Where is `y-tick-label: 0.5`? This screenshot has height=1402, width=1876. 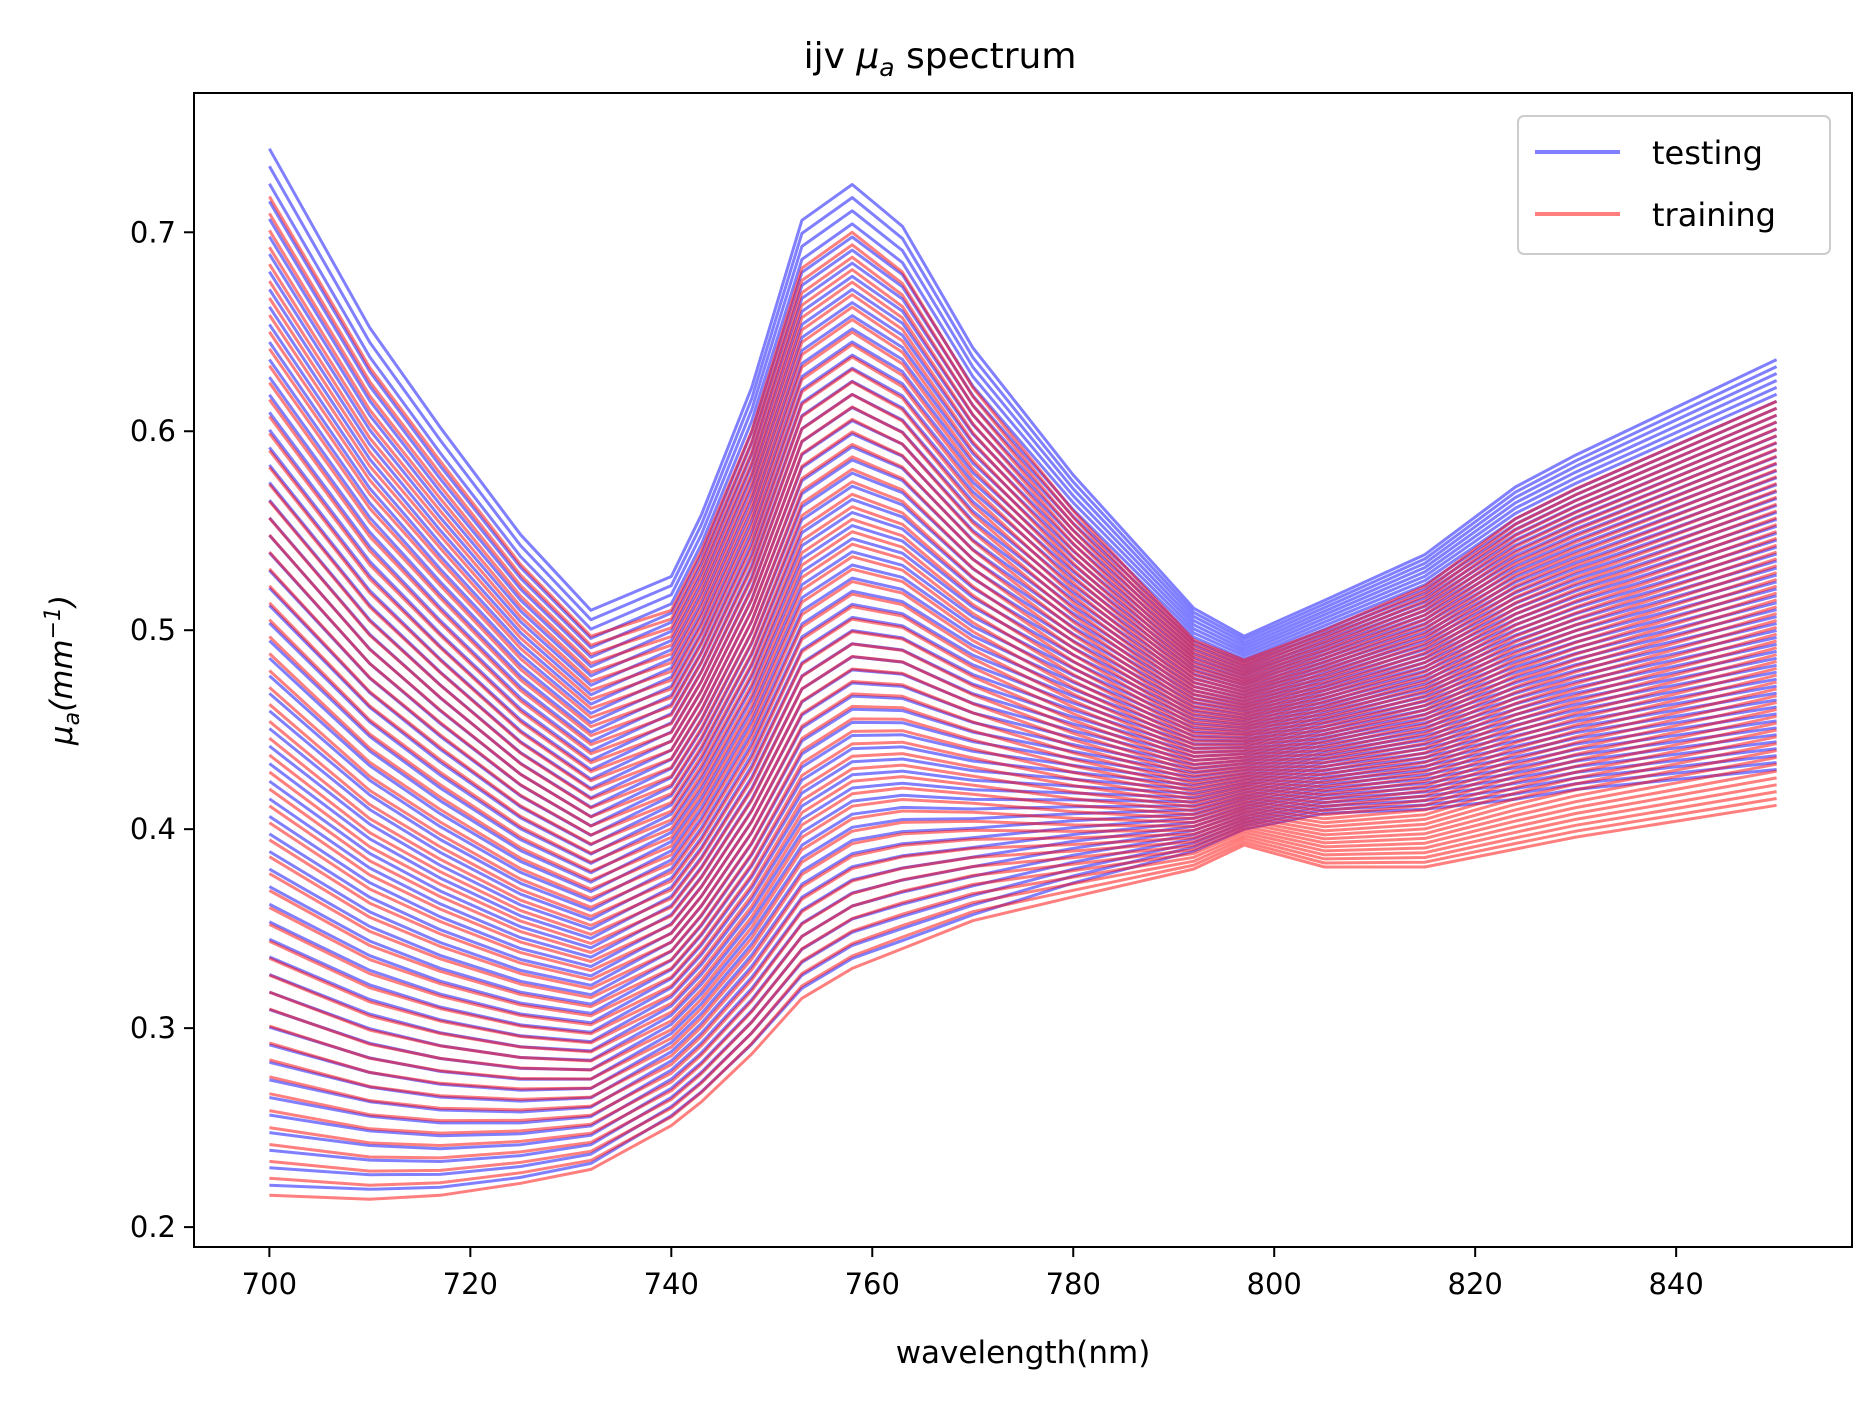 y-tick-label: 0.5 is located at coordinates (153, 630).